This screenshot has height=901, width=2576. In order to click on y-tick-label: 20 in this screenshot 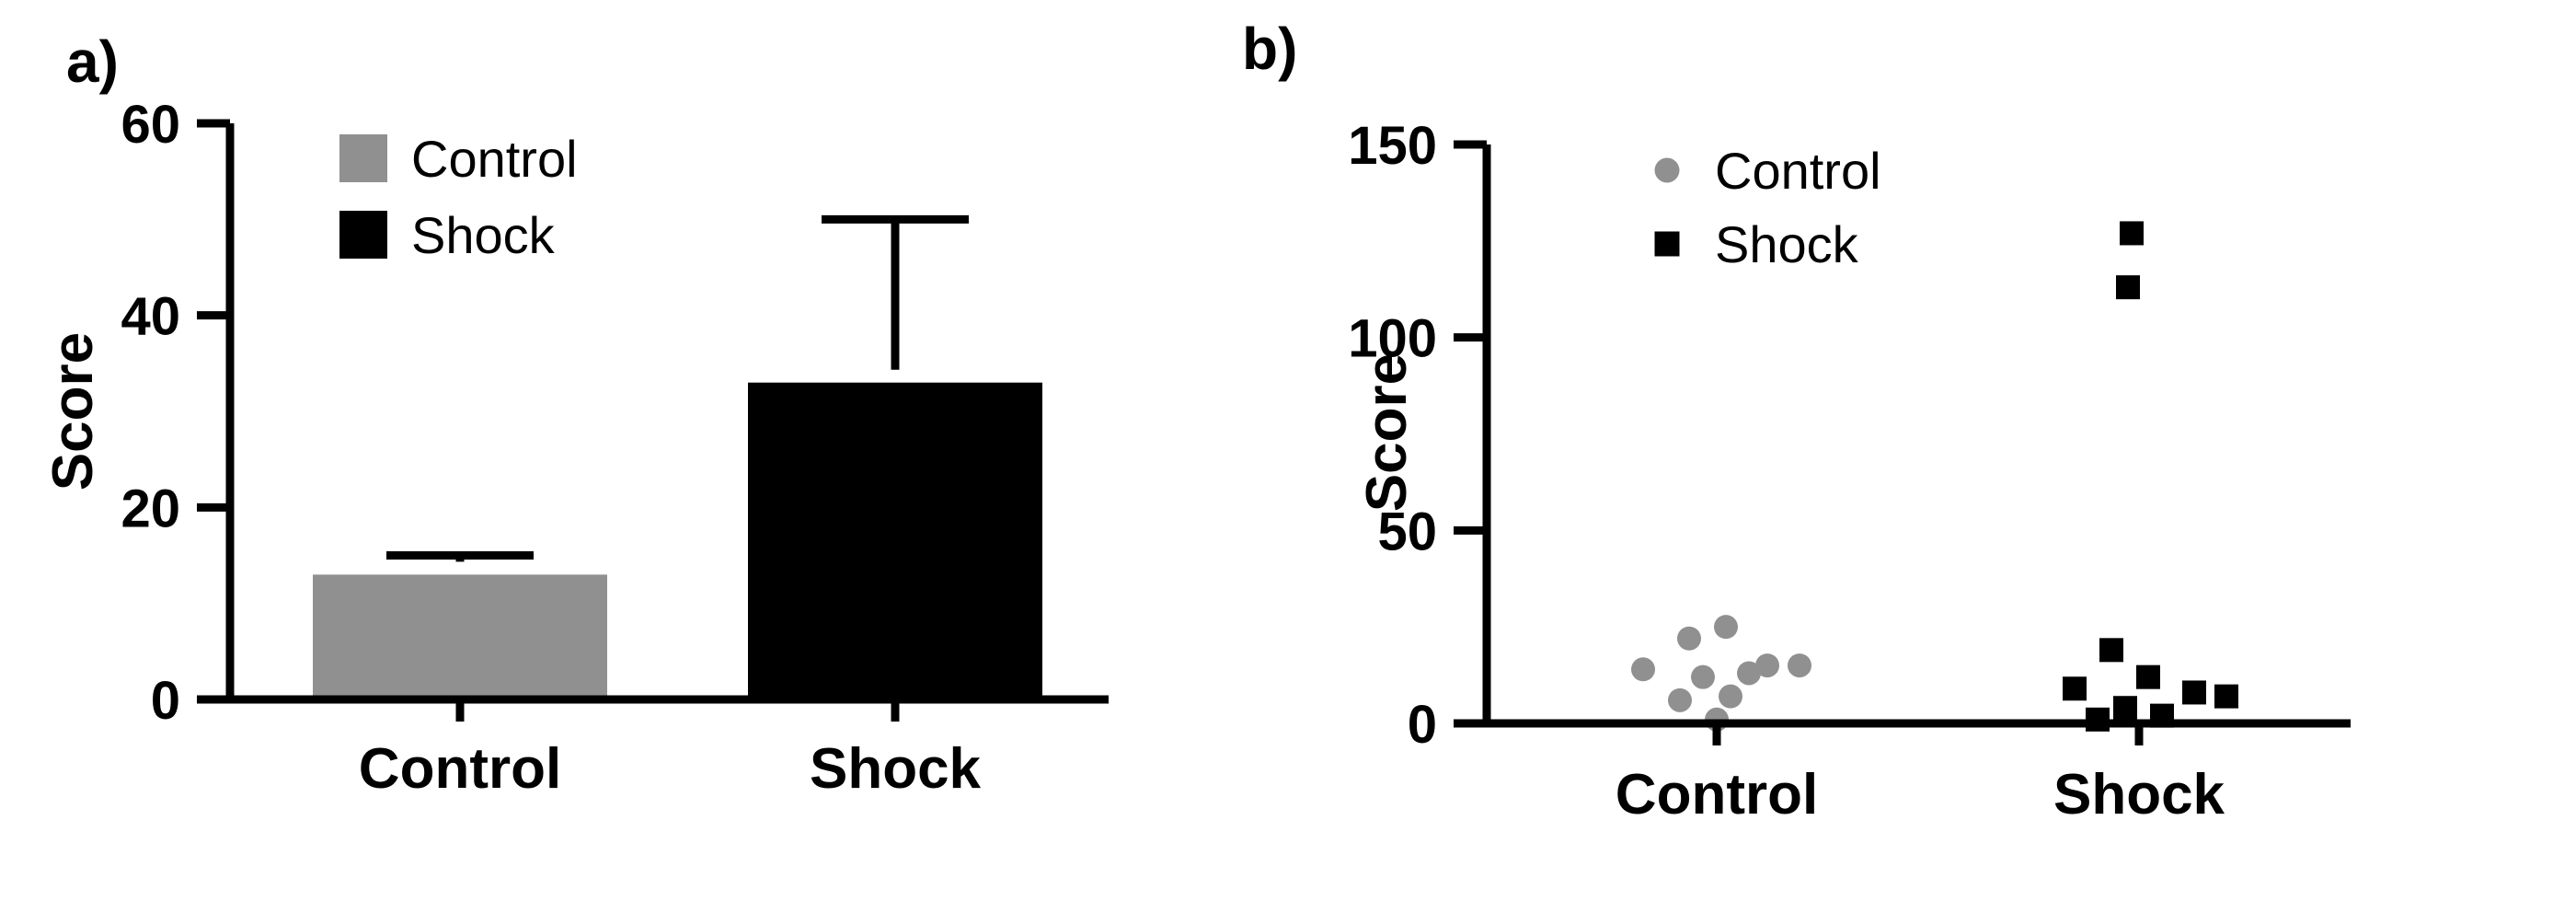, I will do `click(150, 508)`.